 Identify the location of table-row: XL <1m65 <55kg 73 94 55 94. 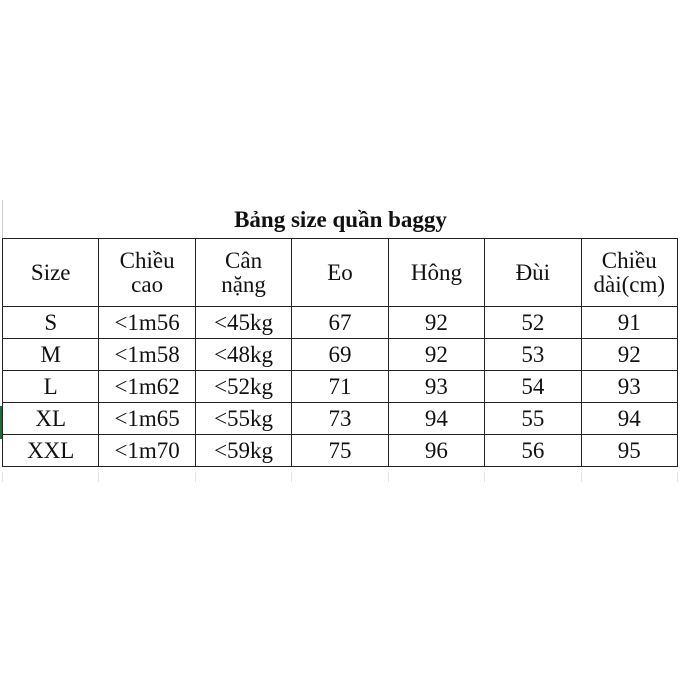
(340, 418).